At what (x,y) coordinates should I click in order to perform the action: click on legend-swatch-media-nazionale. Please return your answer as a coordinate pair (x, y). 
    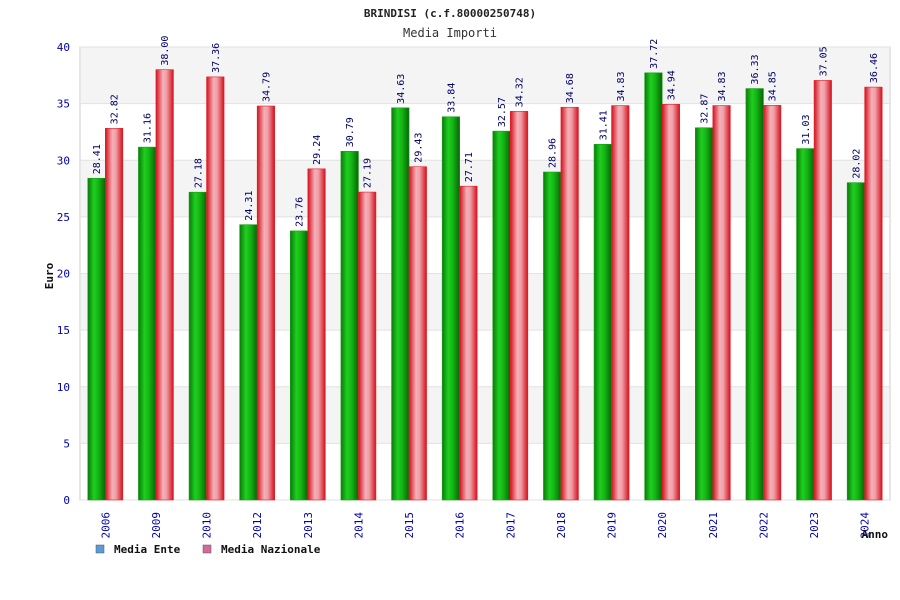
    Looking at the image, I should click on (207, 549).